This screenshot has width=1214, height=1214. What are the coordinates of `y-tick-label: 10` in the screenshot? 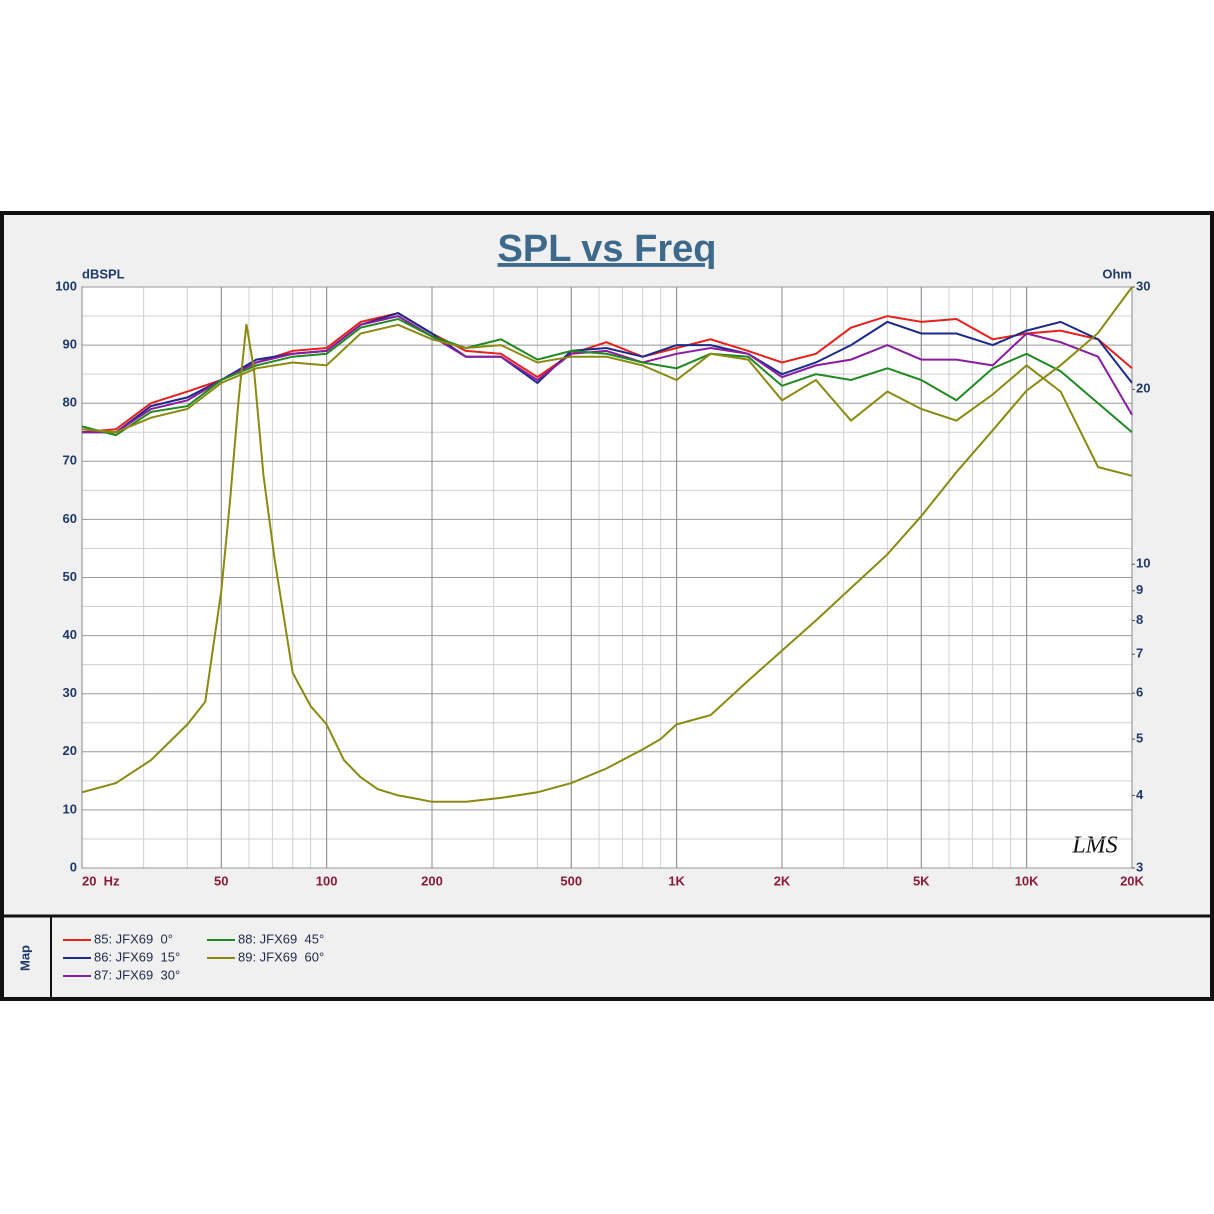 It's located at (70, 808).